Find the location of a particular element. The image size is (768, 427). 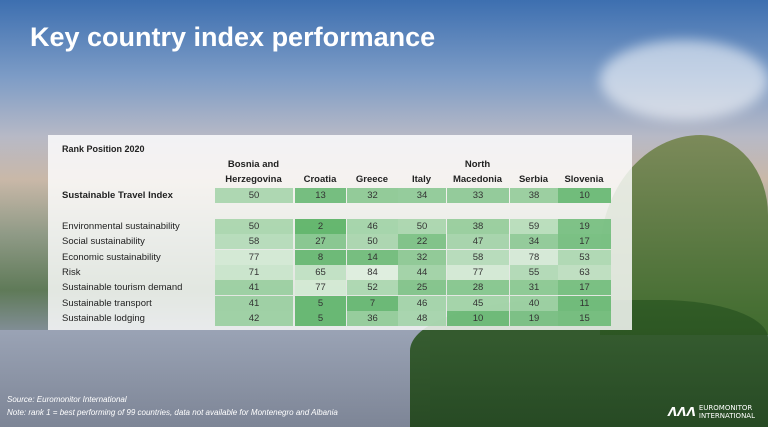

source-text: Source: Euromonitor International is located at coordinates (67, 399).